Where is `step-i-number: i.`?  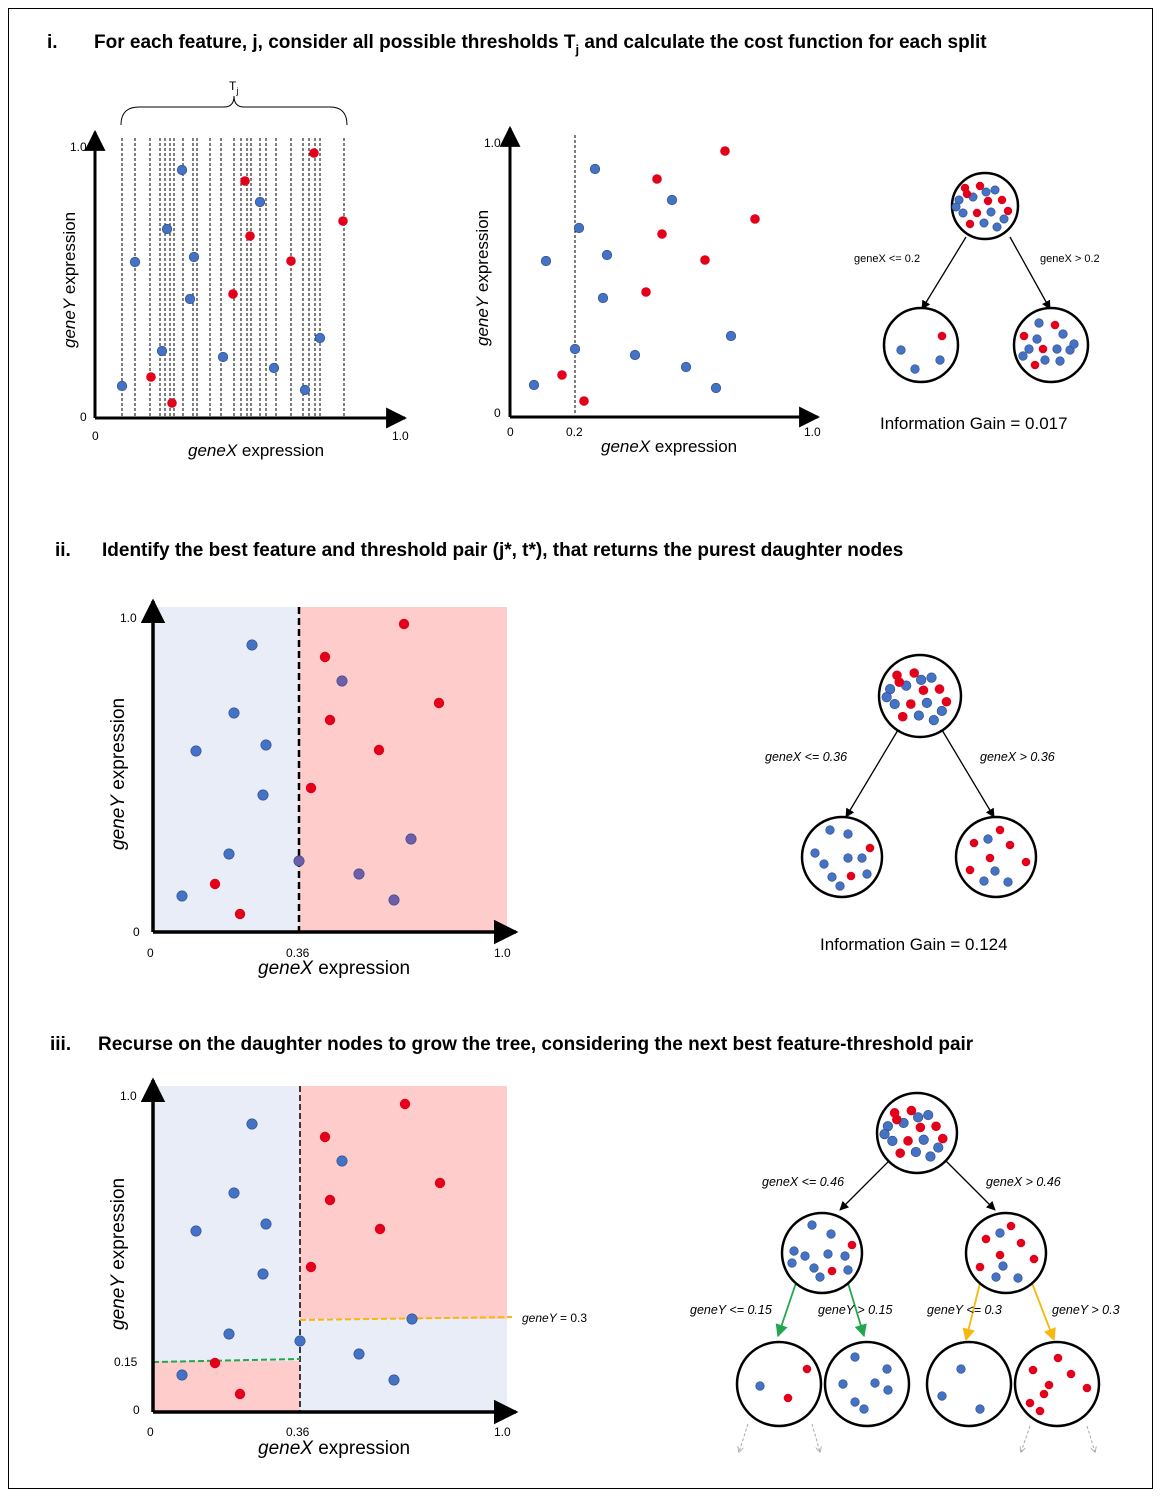 step-i-number: i. is located at coordinates (52, 42).